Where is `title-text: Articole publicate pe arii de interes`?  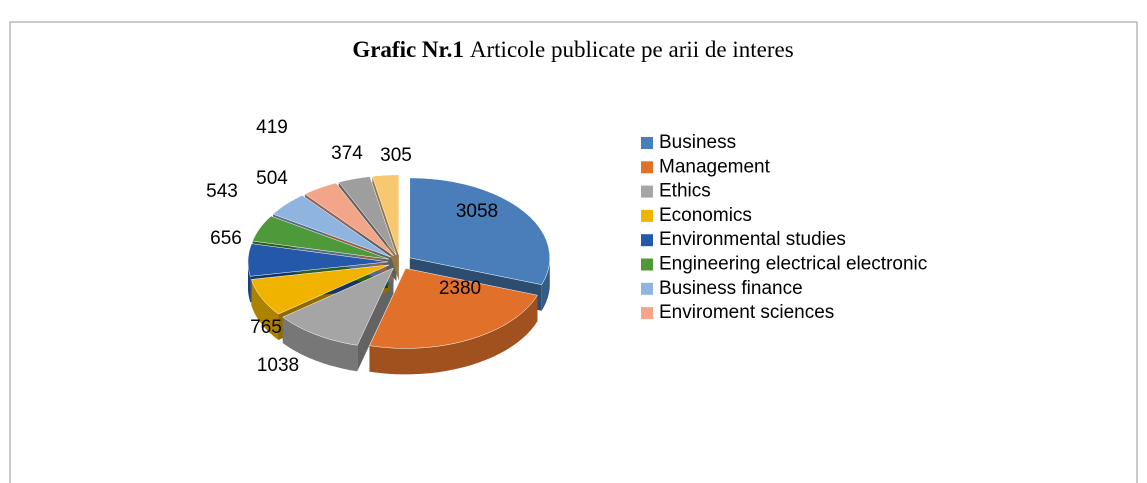 title-text: Articole publicate pe arii de interes is located at coordinates (632, 49).